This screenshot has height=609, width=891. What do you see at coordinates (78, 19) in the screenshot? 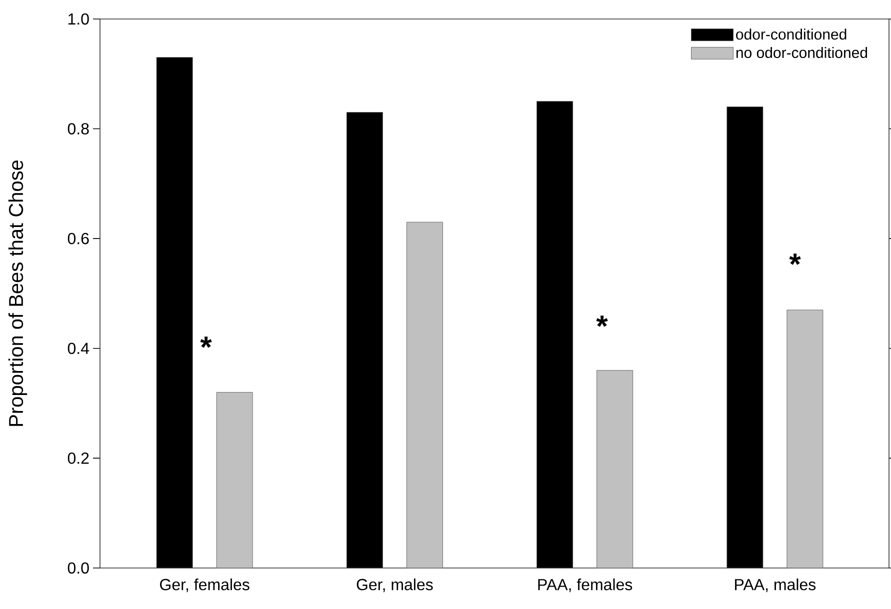
I see `y-tick-label: 1.0` at bounding box center [78, 19].